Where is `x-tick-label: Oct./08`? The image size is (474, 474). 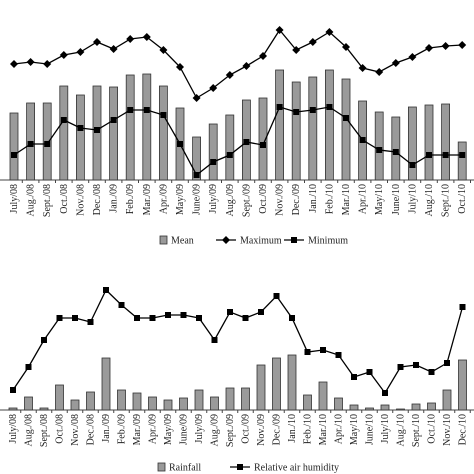 x-tick-label: Oct./08 is located at coordinates (64, 199).